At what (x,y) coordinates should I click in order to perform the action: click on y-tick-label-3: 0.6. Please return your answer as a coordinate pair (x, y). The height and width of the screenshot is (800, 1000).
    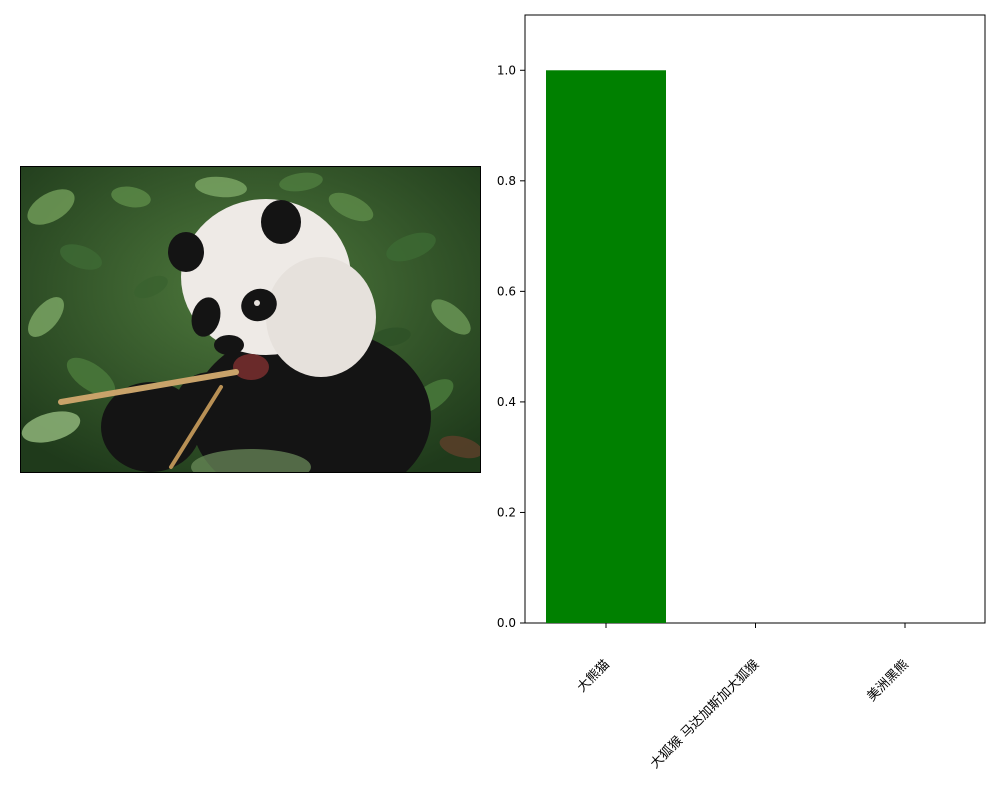
    Looking at the image, I should click on (506, 291).